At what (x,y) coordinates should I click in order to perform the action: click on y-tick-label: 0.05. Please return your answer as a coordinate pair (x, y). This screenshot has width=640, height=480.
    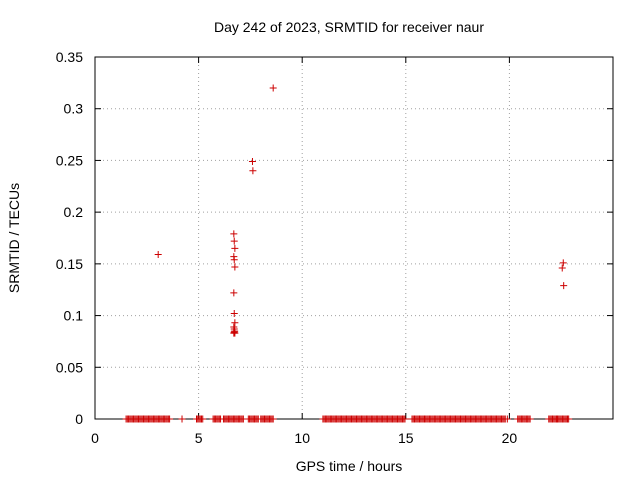
    Looking at the image, I should click on (69, 367).